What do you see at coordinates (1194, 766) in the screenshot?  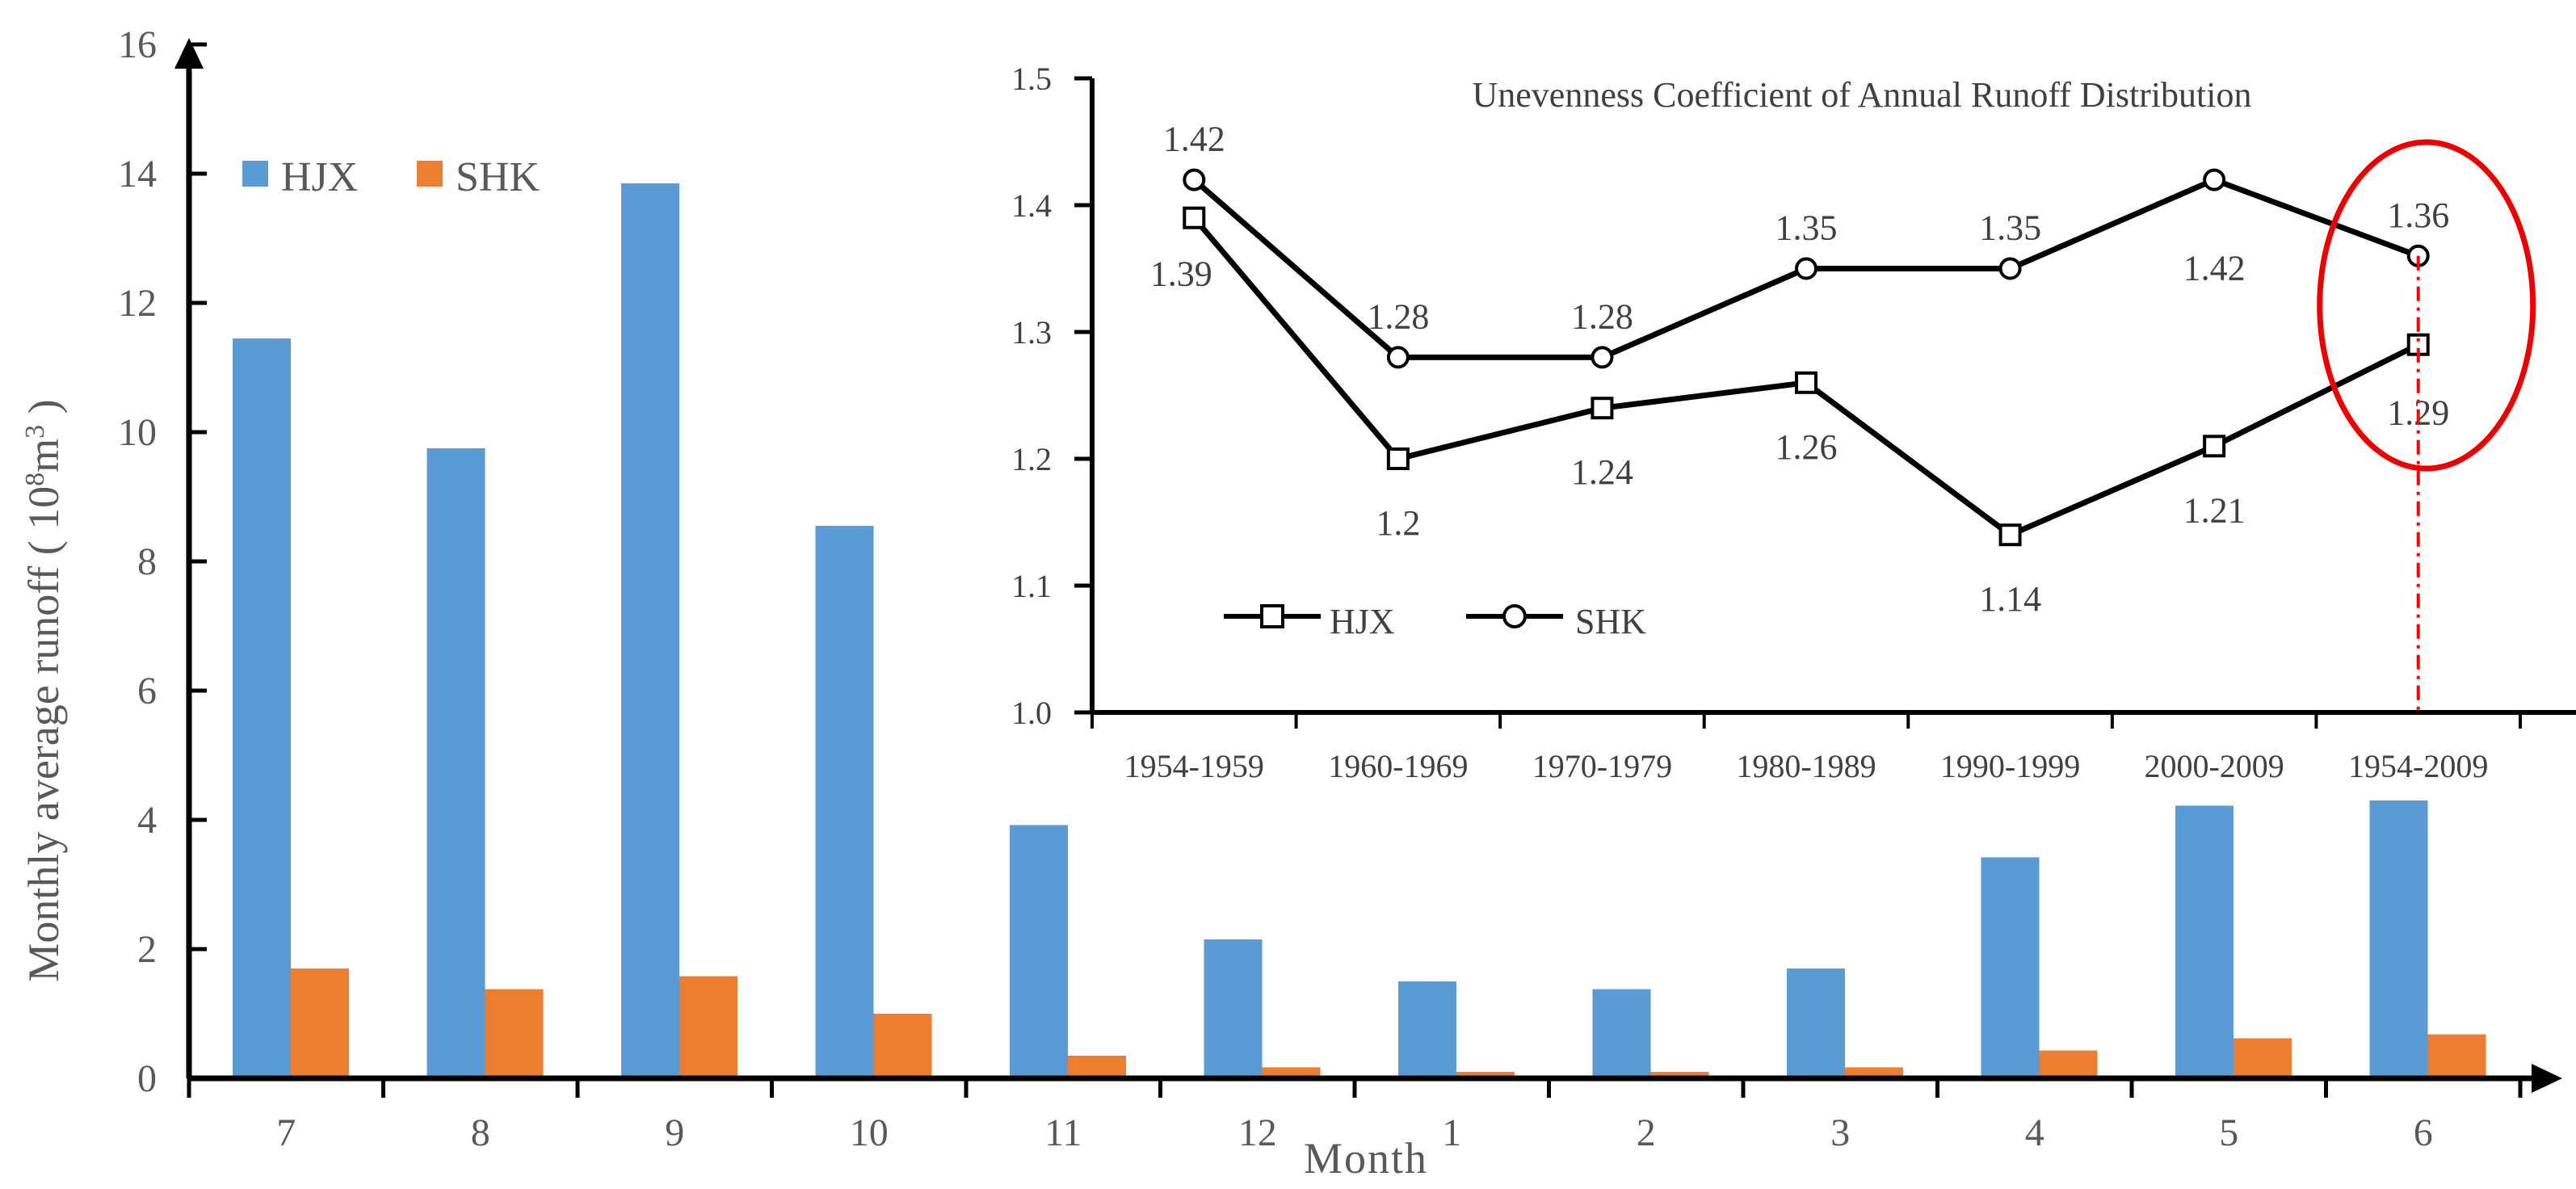 I see `inset-x-tick-label: 1954-1959` at bounding box center [1194, 766].